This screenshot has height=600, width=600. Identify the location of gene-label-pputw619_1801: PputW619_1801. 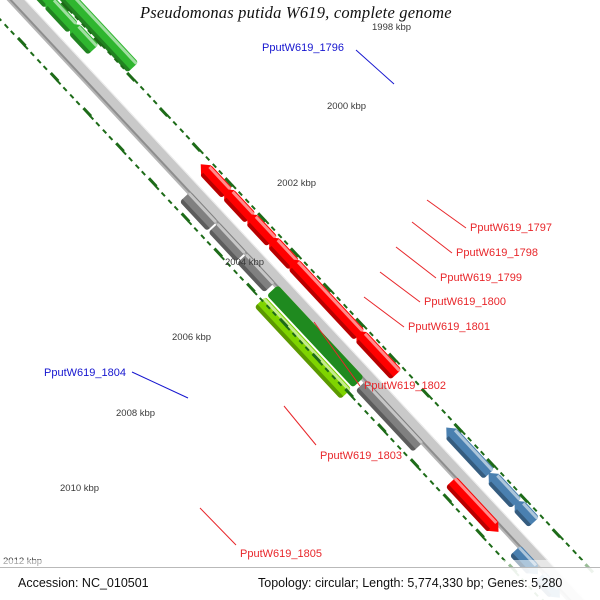
(449, 327).